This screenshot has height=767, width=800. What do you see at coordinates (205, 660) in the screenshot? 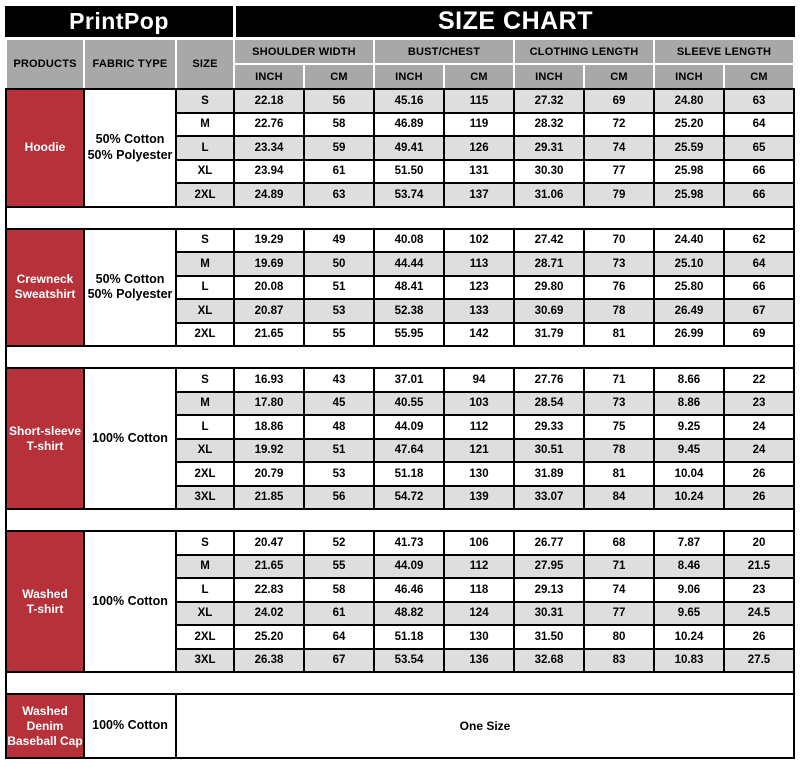
I see `size-label: 3XL` at bounding box center [205, 660].